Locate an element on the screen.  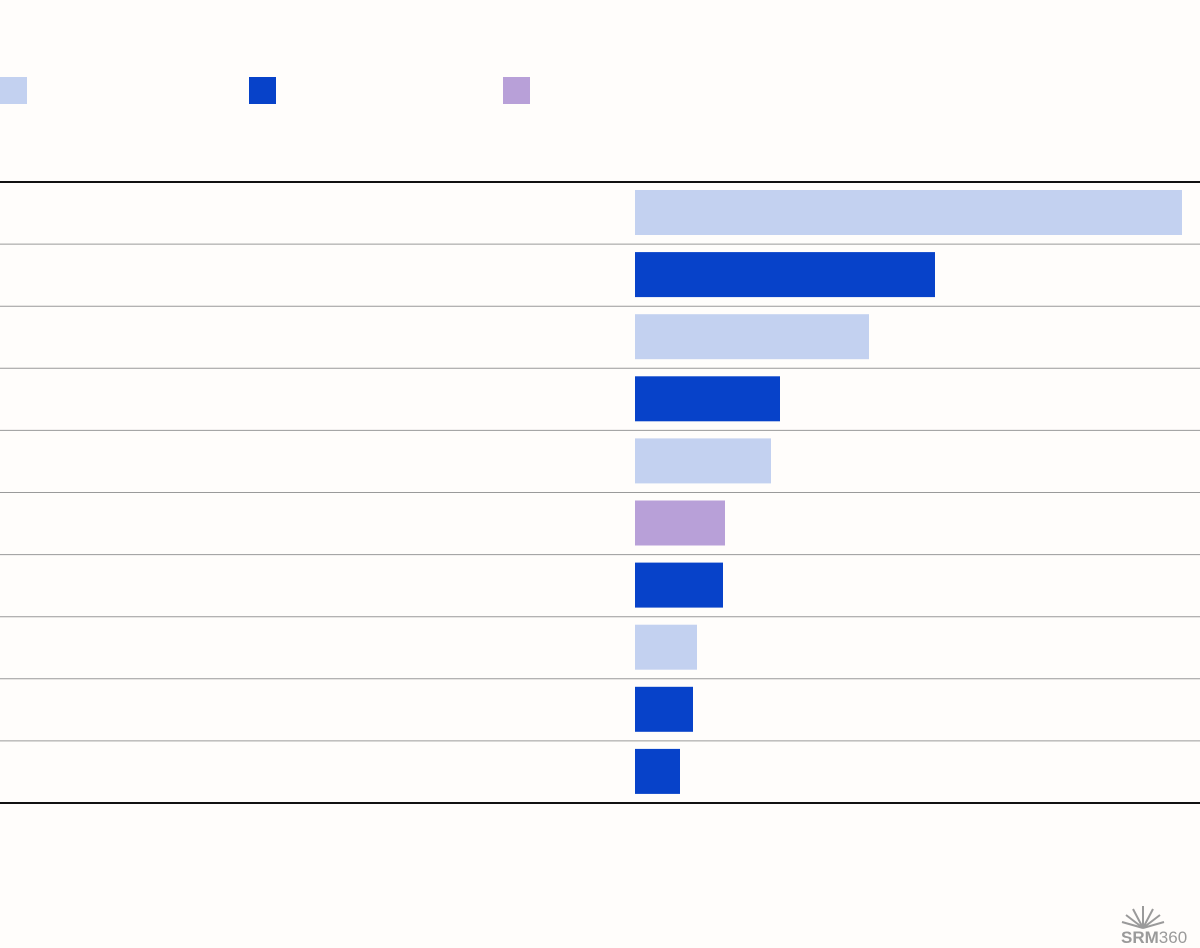
logo-number: 360 is located at coordinates (1173, 937).